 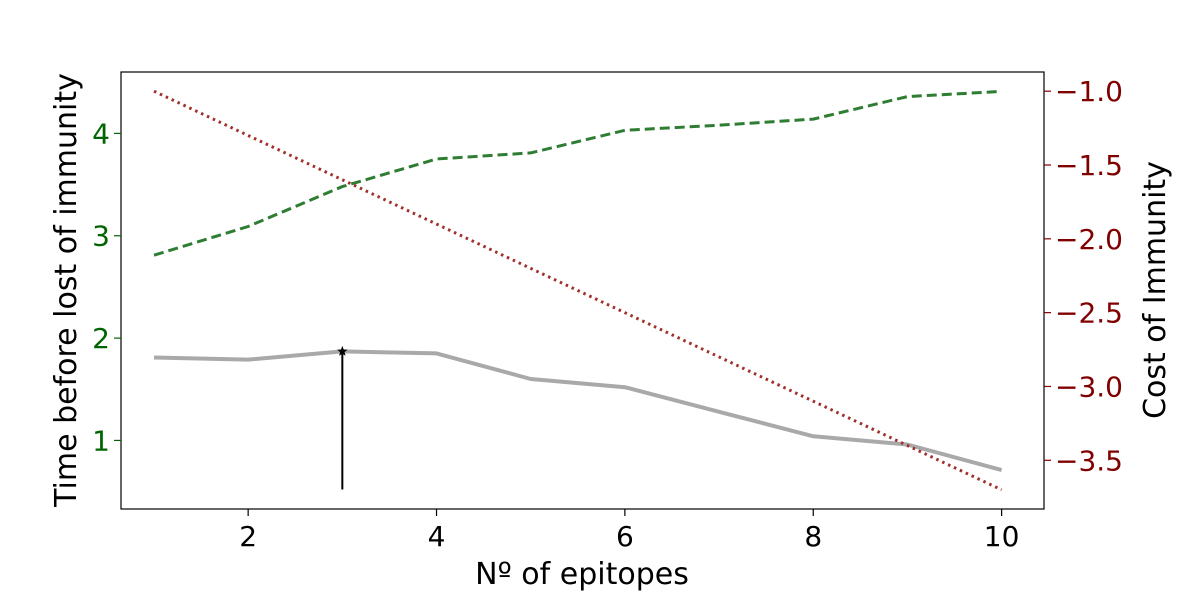 What do you see at coordinates (1089, 239) in the screenshot?
I see `right-y-tick-label: −2.0` at bounding box center [1089, 239].